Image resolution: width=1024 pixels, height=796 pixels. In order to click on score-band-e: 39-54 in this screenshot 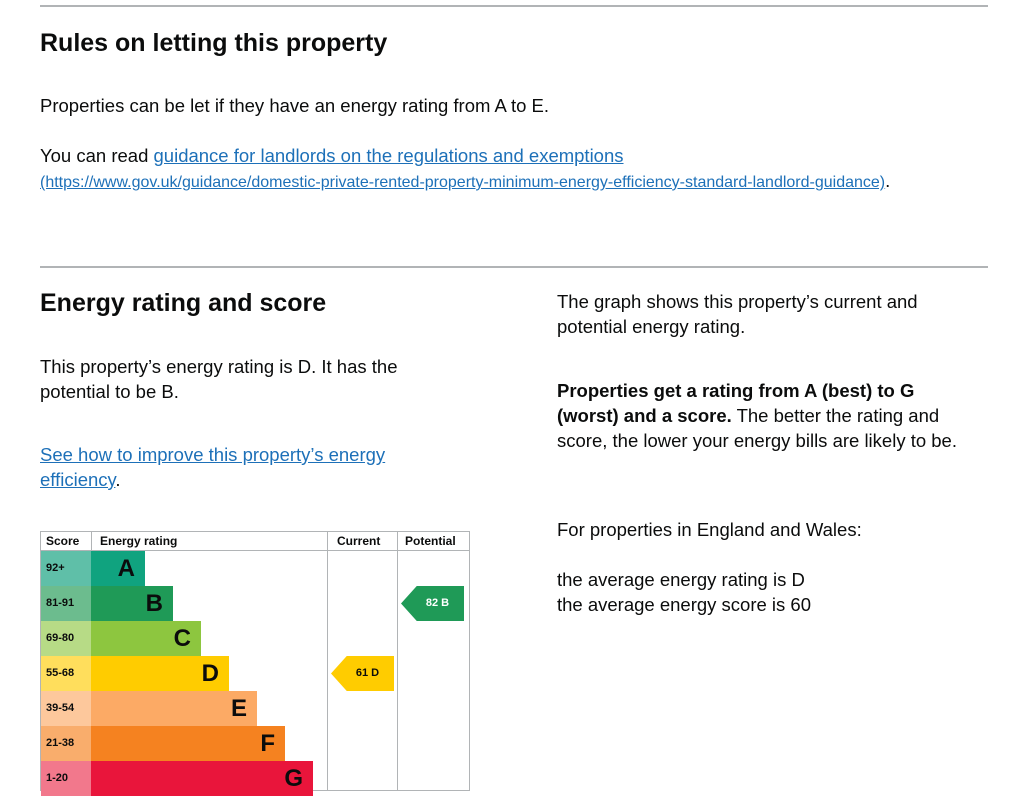, I will do `click(66, 708)`.